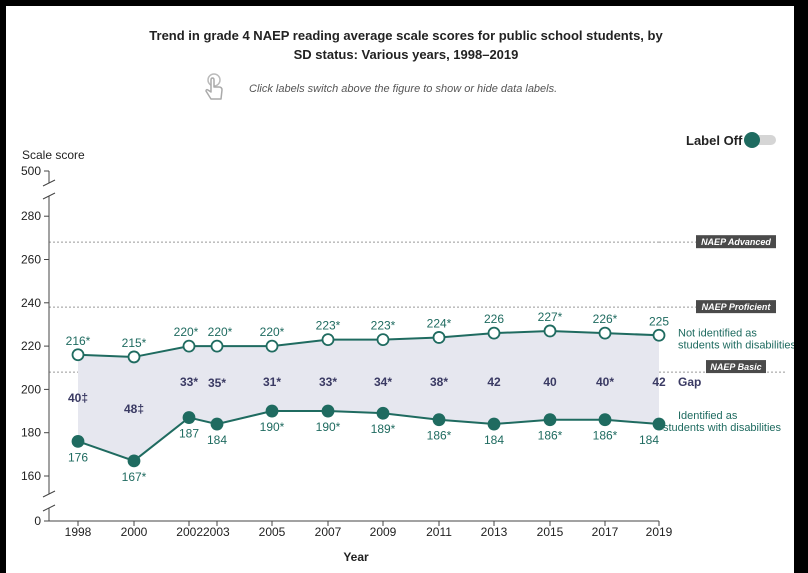 The height and width of the screenshot is (573, 808). What do you see at coordinates (550, 532) in the screenshot?
I see `x-tick-label: 2015` at bounding box center [550, 532].